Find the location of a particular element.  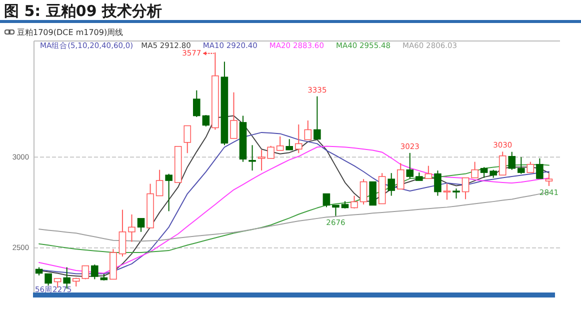

chart-subtitle: 豆粕1709(DCE m1709)周线 is located at coordinates (70, 32).